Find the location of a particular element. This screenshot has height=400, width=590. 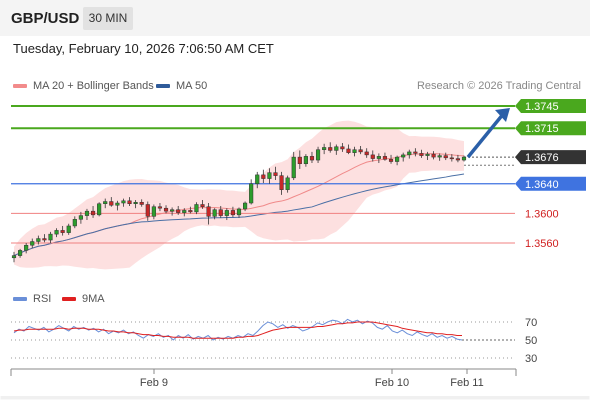

x-tick-label-Feb-11: Feb 11 is located at coordinates (466, 383).